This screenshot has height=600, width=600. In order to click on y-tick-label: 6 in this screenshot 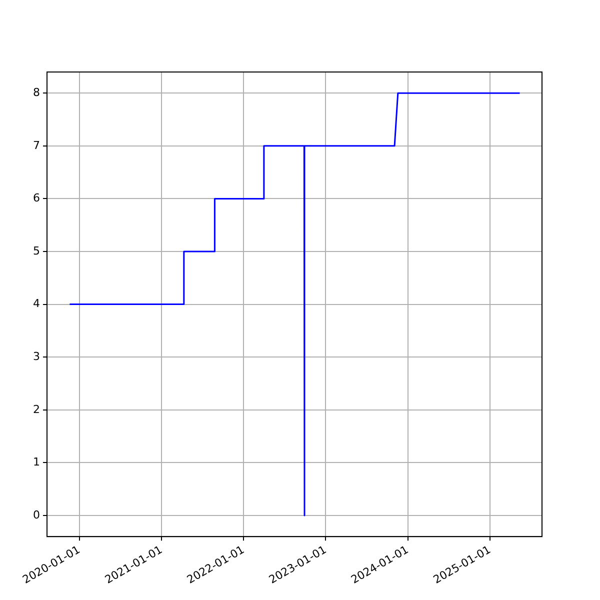, I will do `click(36, 198)`.